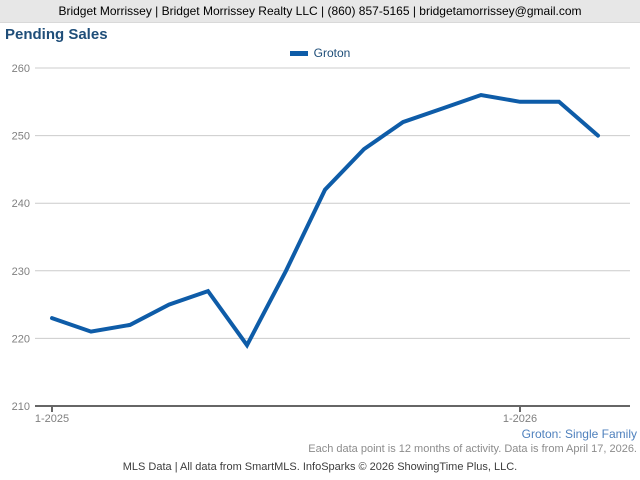 The height and width of the screenshot is (480, 640). Describe the element at coordinates (21, 137) in the screenshot. I see `y-tick-label: 250` at that location.